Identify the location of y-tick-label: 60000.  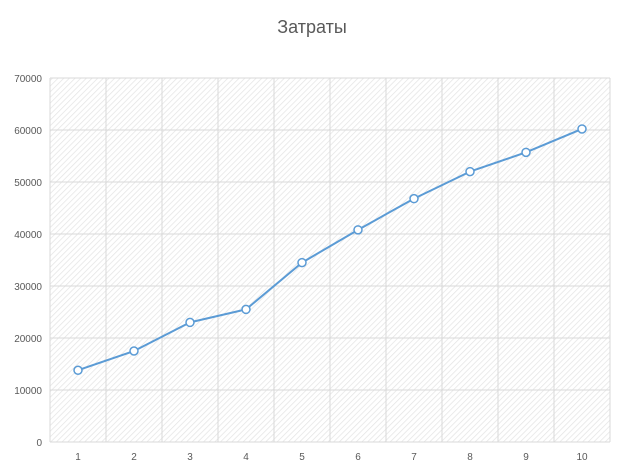
(28, 131).